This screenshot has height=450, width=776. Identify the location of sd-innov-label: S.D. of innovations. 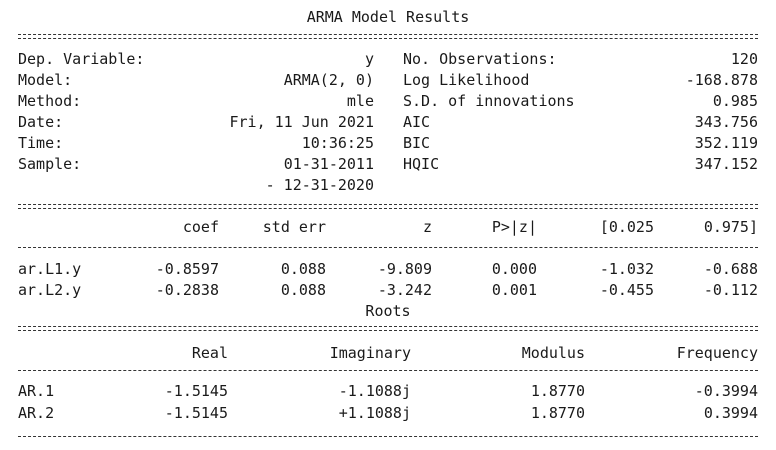
(489, 101).